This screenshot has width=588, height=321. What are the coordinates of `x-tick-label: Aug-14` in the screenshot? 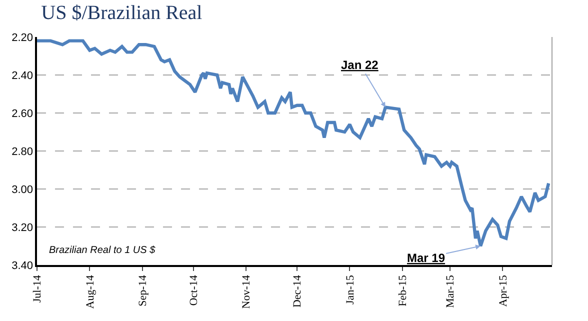 It's located at (90, 291).